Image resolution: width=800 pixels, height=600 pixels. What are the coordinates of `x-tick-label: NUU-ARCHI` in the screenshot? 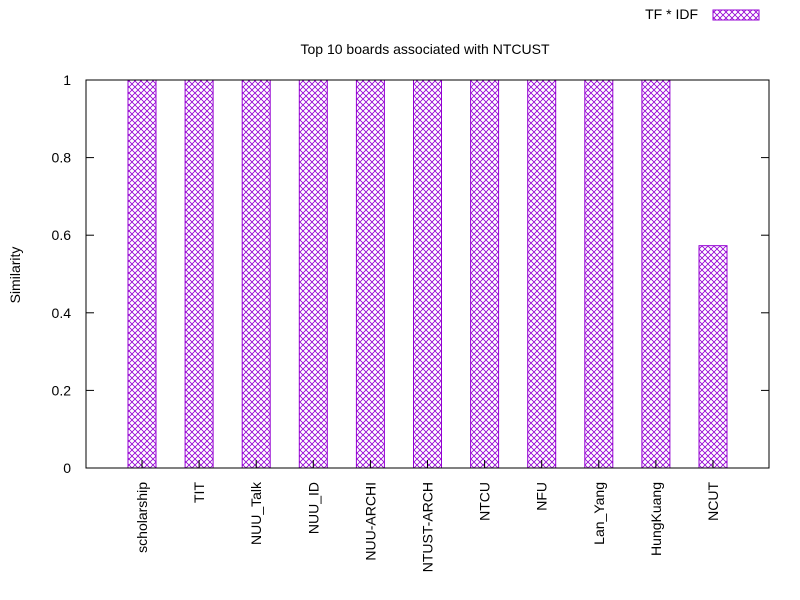 It's located at (370, 521).